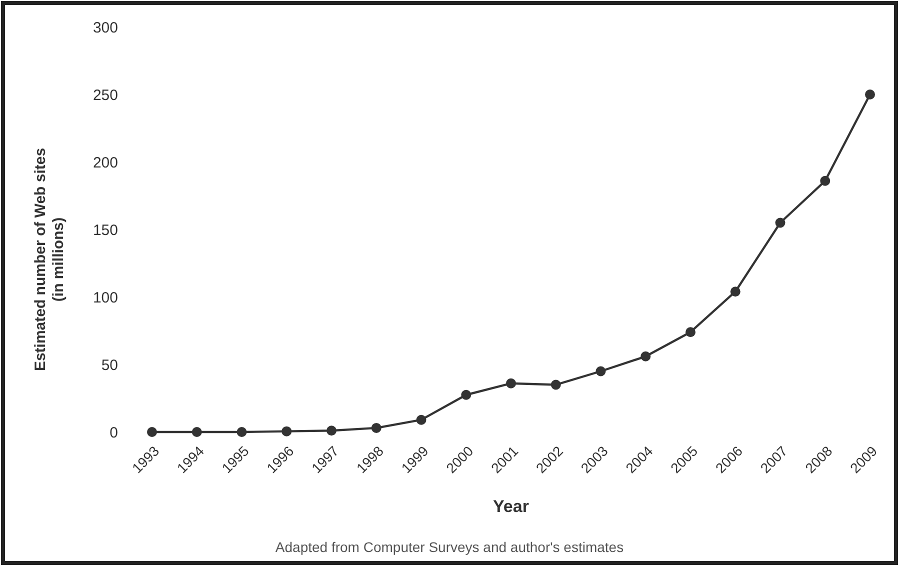 Image resolution: width=899 pixels, height=566 pixels. I want to click on y-axis-title: Estimated number of Web sites (in millions), so click(49, 260).